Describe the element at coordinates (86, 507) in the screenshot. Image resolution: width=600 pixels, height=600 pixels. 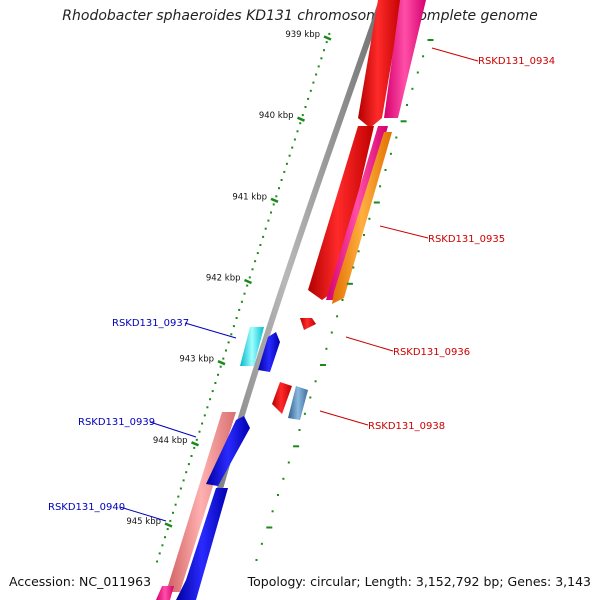
I see `gene-label-0940: RSKD131_0940` at that location.